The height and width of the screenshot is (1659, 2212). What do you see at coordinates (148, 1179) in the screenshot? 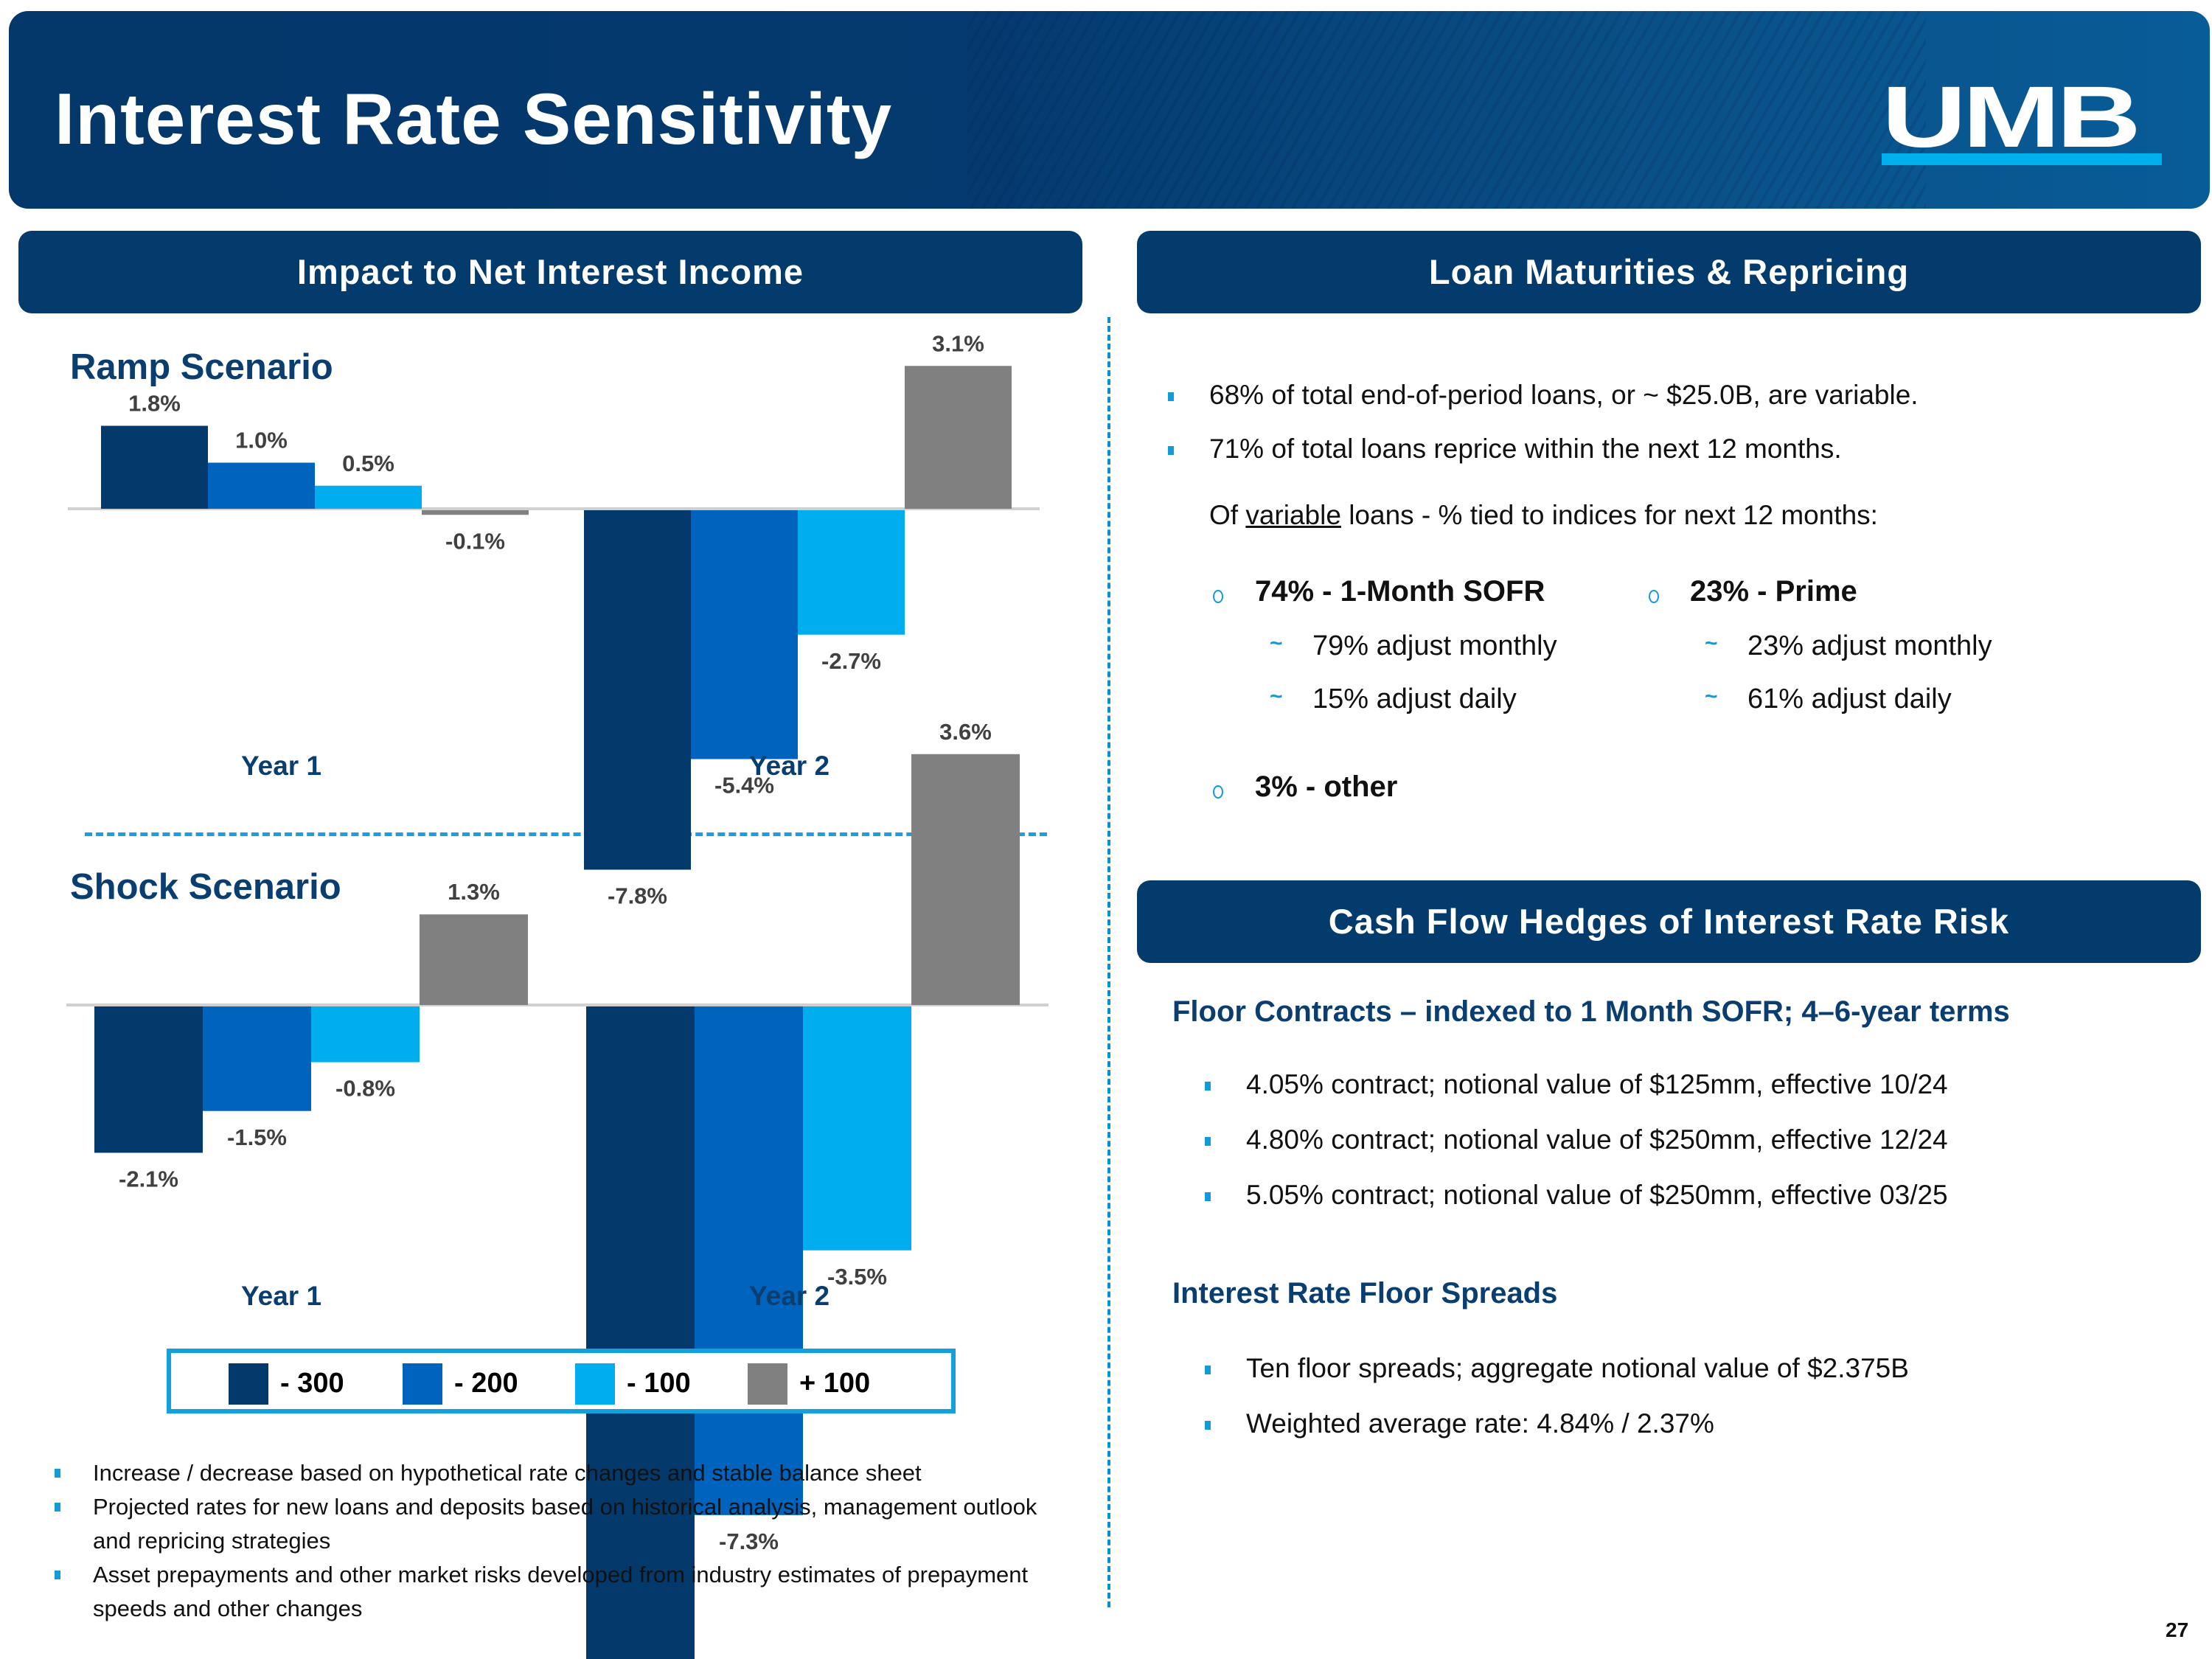
I see `shock-bar-label-year1-minus-300: -2.1%` at bounding box center [148, 1179].